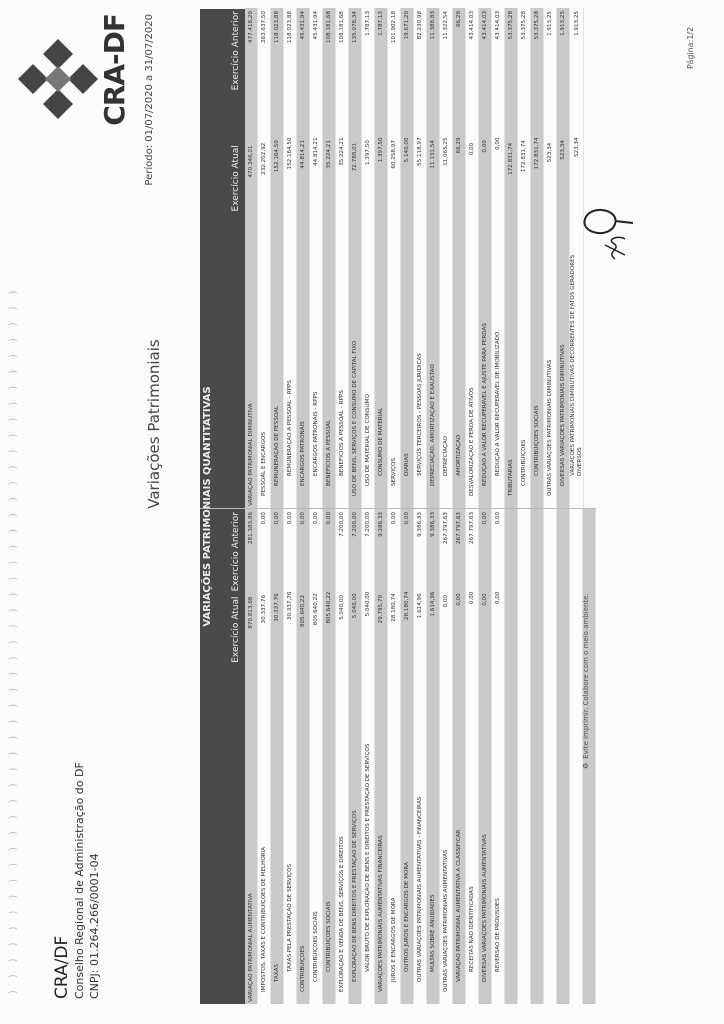 The width and height of the screenshot is (724, 1024). What do you see at coordinates (394, 154) in the screenshot?
I see `value-atual: 60.258,97` at bounding box center [394, 154].